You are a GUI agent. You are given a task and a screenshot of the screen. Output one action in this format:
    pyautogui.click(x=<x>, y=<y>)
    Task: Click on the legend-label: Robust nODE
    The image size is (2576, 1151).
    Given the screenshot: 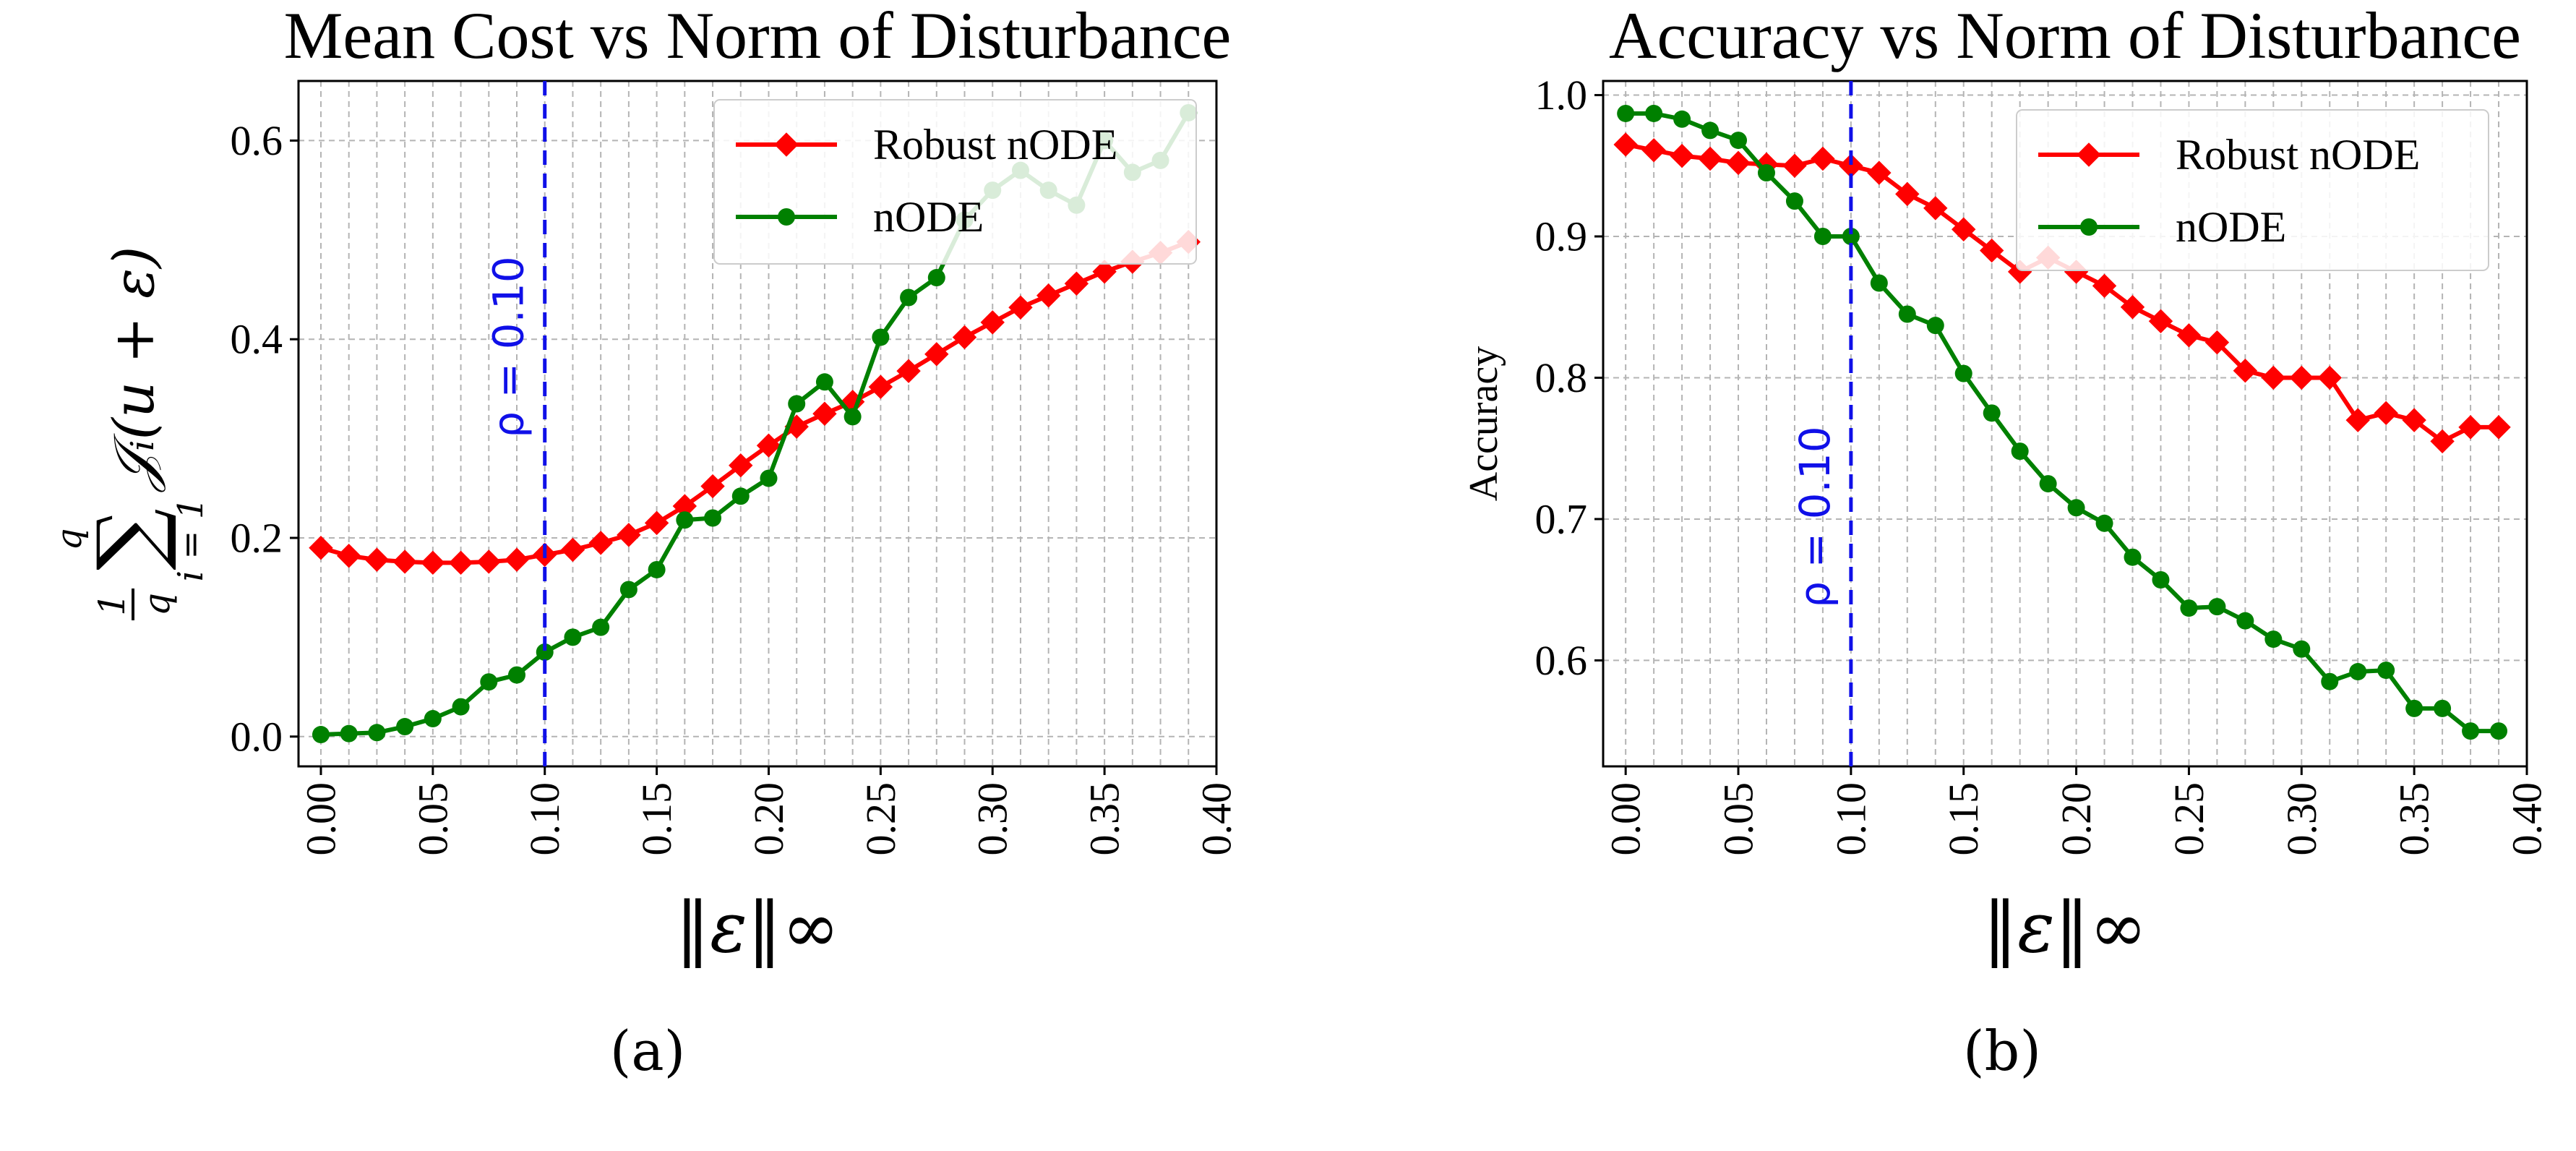 What is the action you would take?
    pyautogui.click(x=2298, y=155)
    